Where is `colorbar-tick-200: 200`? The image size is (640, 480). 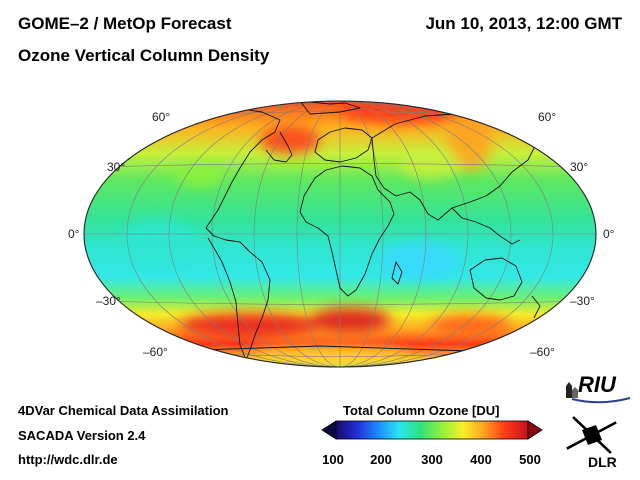 colorbar-tick-200: 200 is located at coordinates (381, 459).